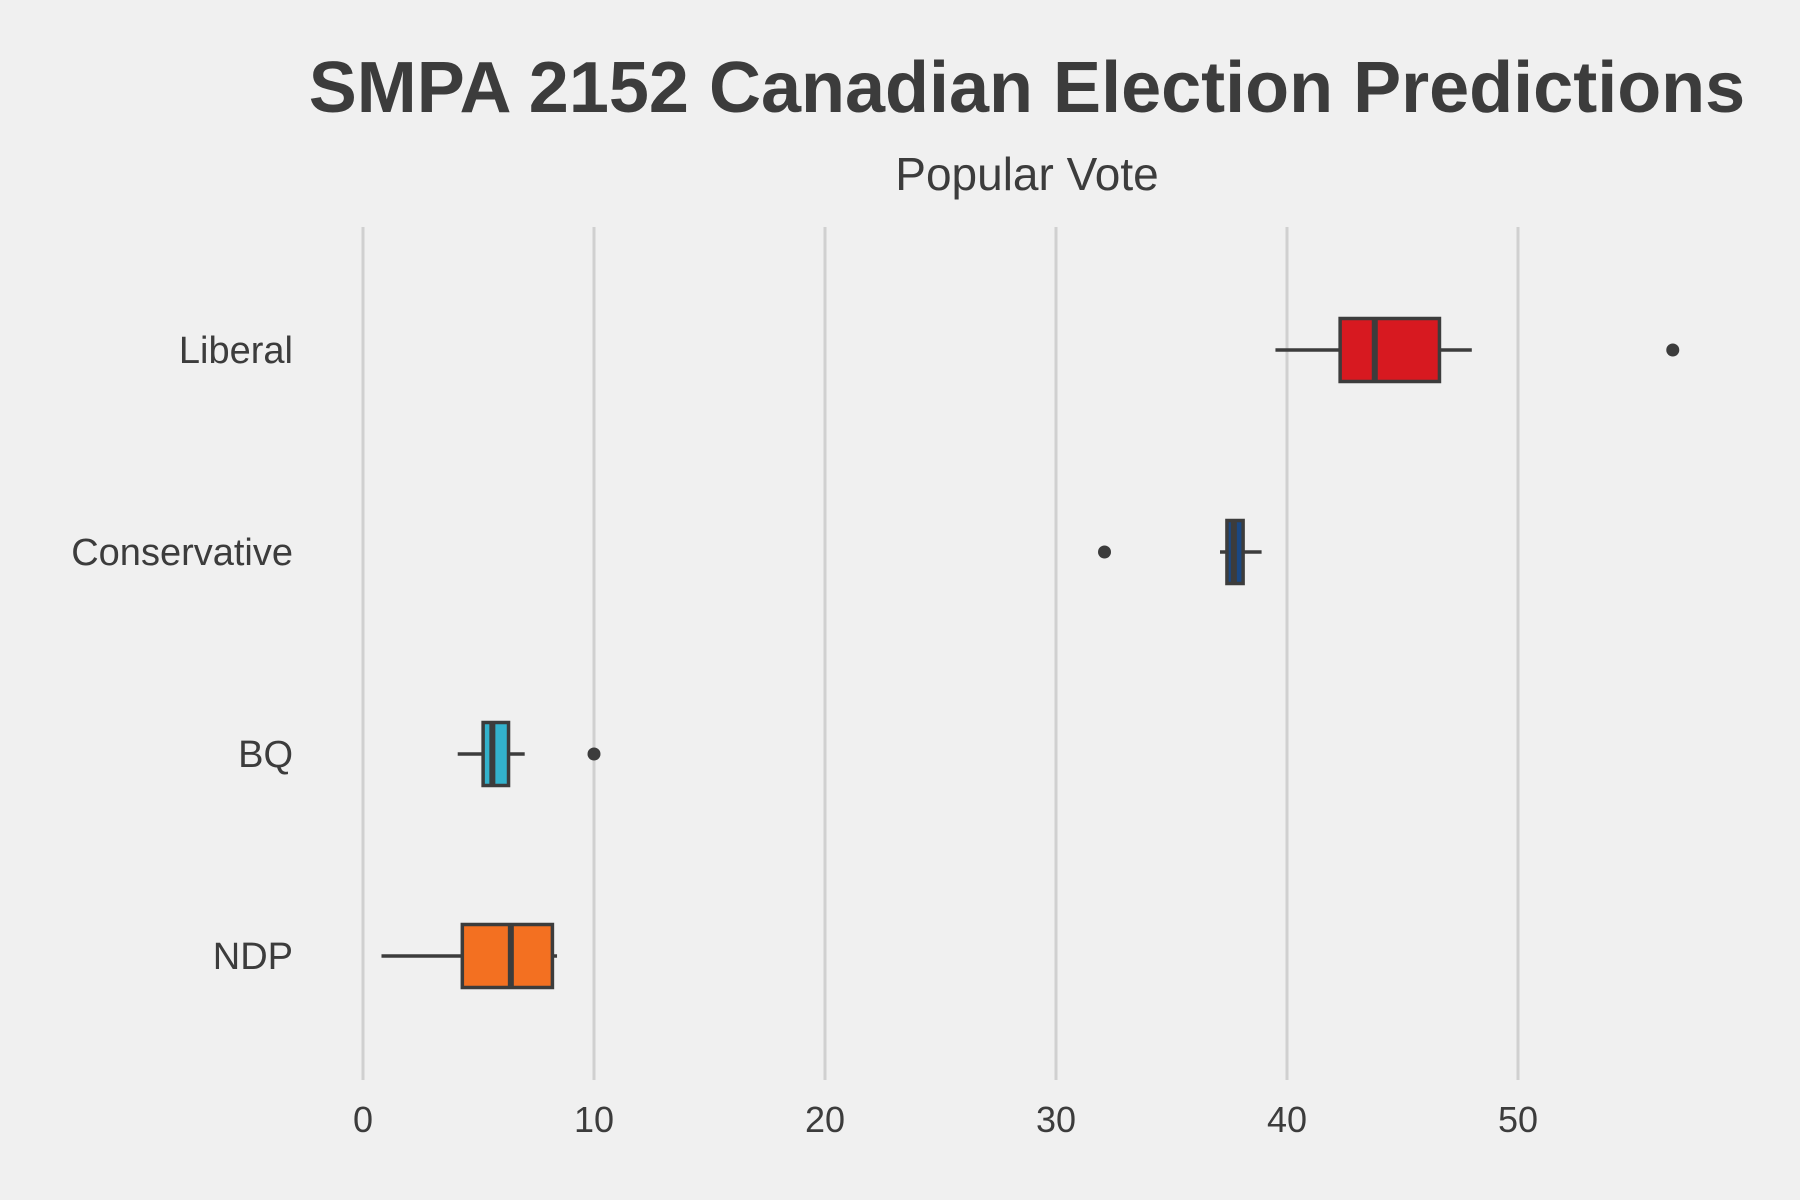  I want to click on x-tick-label: 10, so click(594, 1119).